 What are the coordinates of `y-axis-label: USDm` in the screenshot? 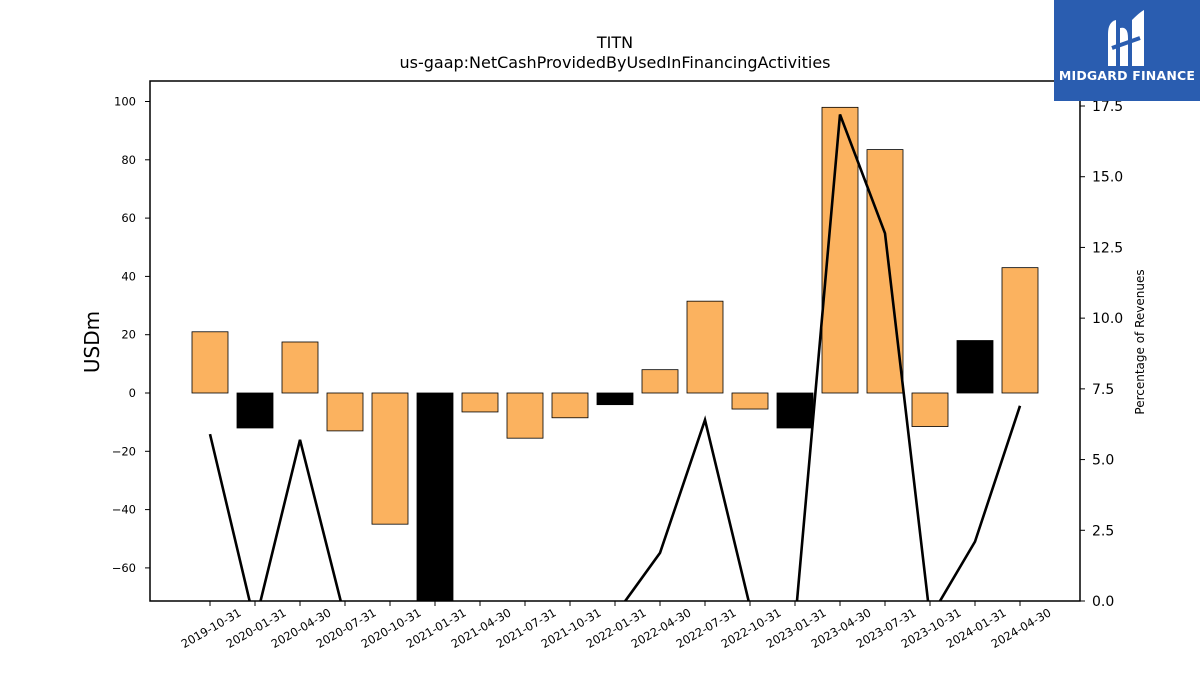 It's located at (92, 342).